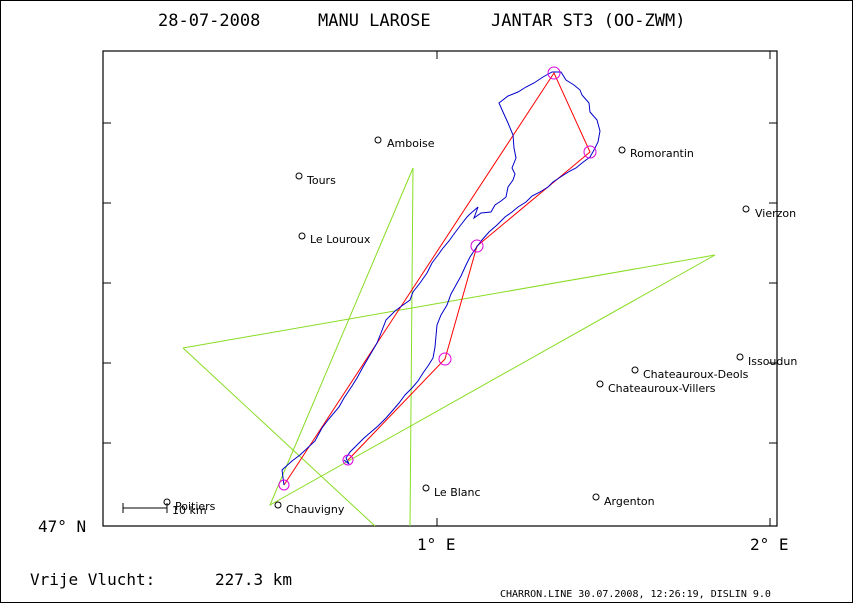 The image size is (853, 603). What do you see at coordinates (348, 460) in the screenshot?
I see `turnpoint-finish` at bounding box center [348, 460].